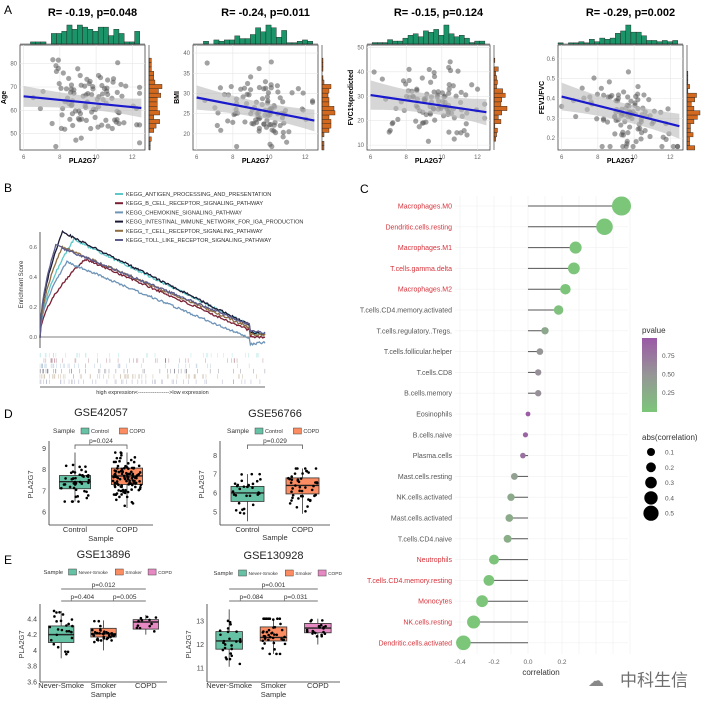  What do you see at coordinates (311, 432) in the screenshot?
I see `legend-label: COPD` at bounding box center [311, 432].